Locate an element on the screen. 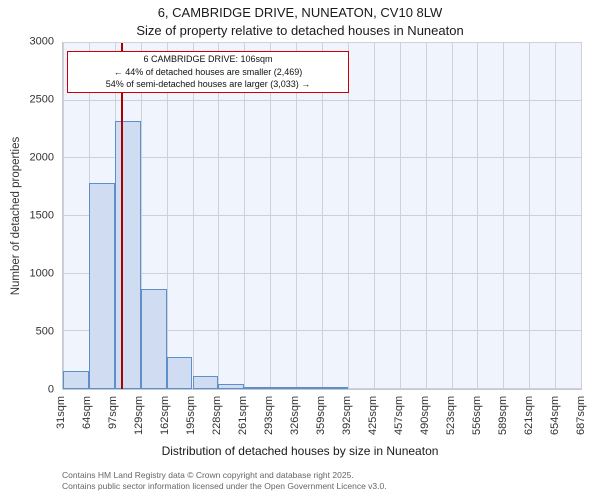 This screenshot has width=600, height=500. x-tick-label: 457sqm is located at coordinates (399, 416).